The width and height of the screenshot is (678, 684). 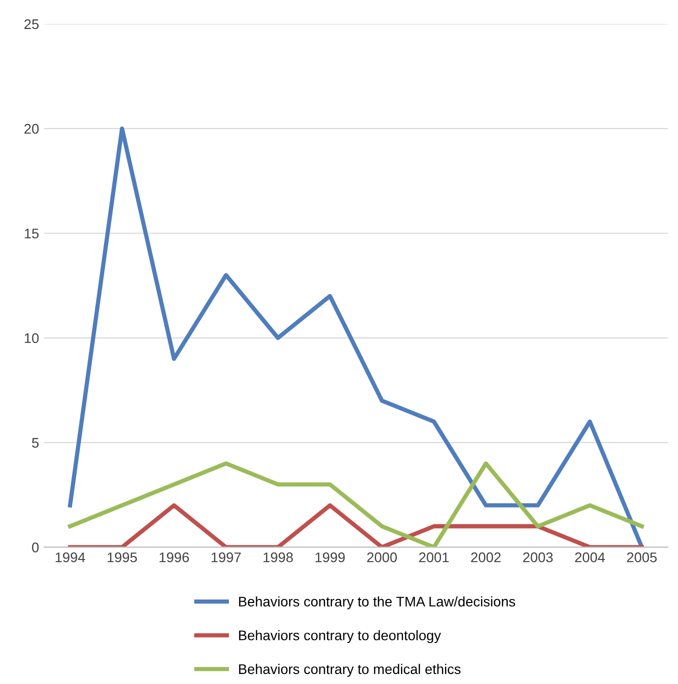 What do you see at coordinates (122, 557) in the screenshot?
I see `x-tick-label: 1995` at bounding box center [122, 557].